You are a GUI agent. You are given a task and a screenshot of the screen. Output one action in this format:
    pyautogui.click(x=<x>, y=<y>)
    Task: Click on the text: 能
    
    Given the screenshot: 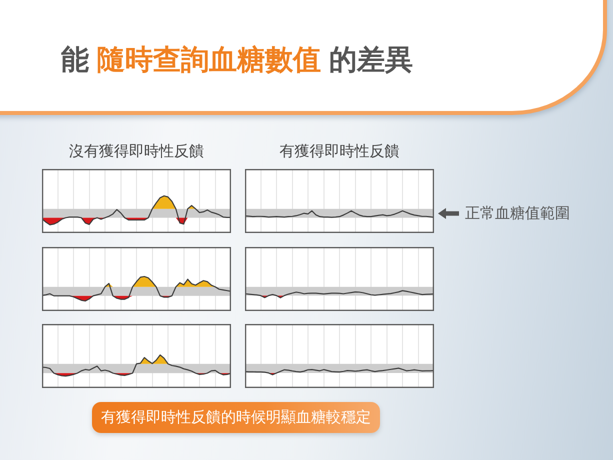 What is the action you would take?
    pyautogui.click(x=75, y=59)
    